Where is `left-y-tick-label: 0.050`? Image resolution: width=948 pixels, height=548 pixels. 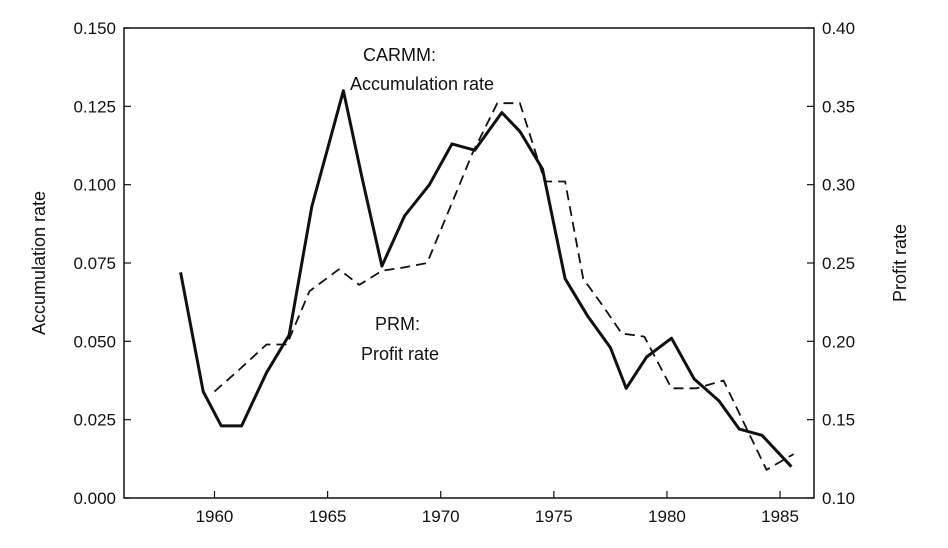
left-y-tick-label: 0.050 is located at coordinates (94, 341).